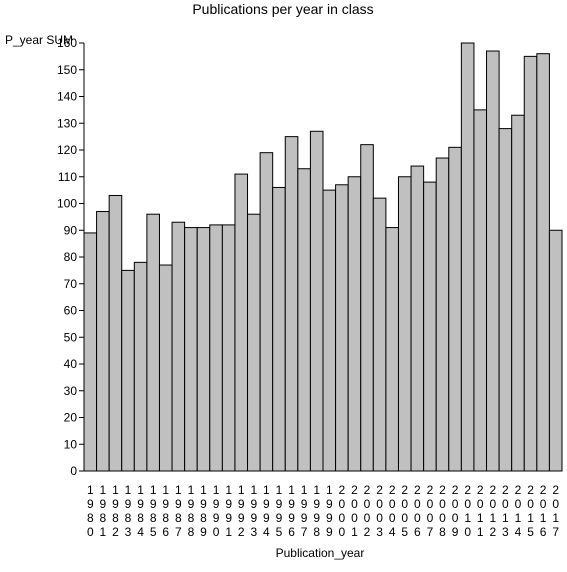 This screenshot has height=572, width=567. I want to click on bar-1991, so click(228, 348).